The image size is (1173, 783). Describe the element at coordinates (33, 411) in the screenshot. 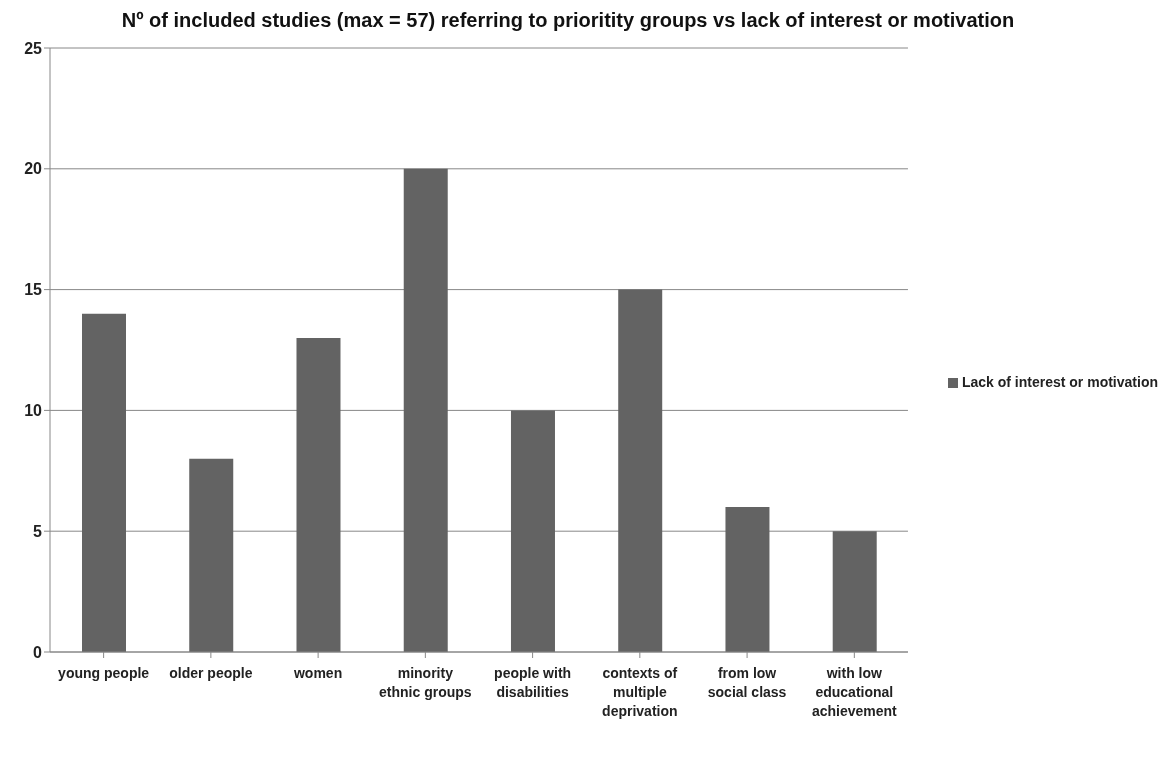

I see `y-tick-label: 10` at that location.